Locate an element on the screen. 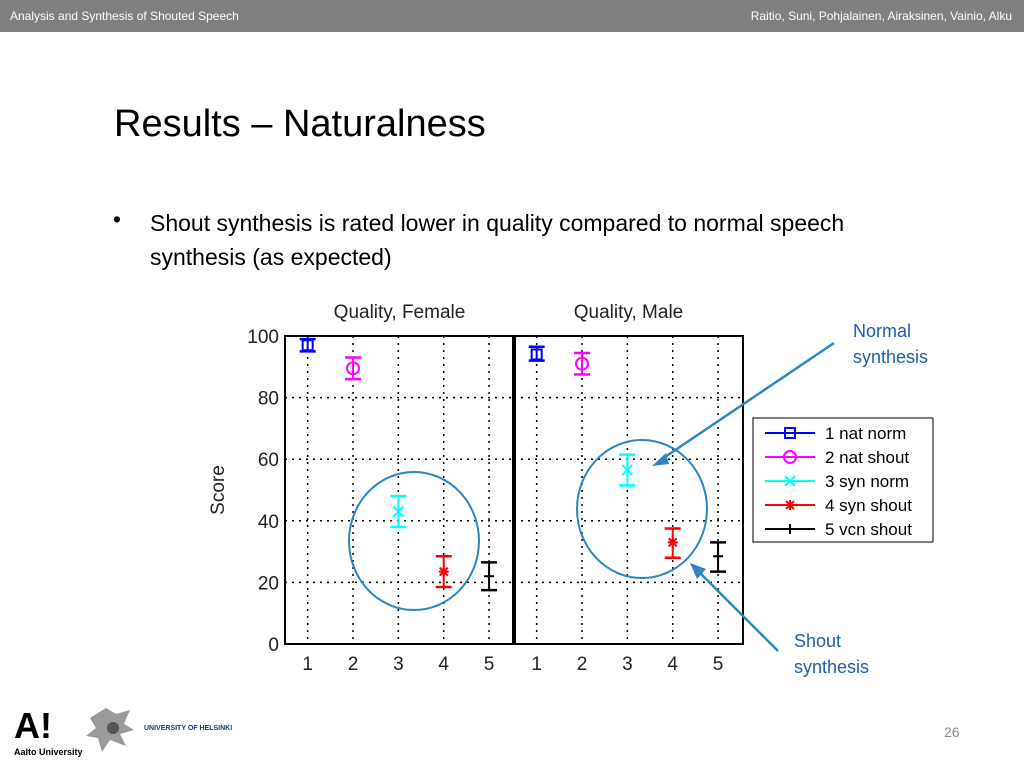 This screenshot has height=768, width=1024. y-tick-label: 20 is located at coordinates (268, 583).